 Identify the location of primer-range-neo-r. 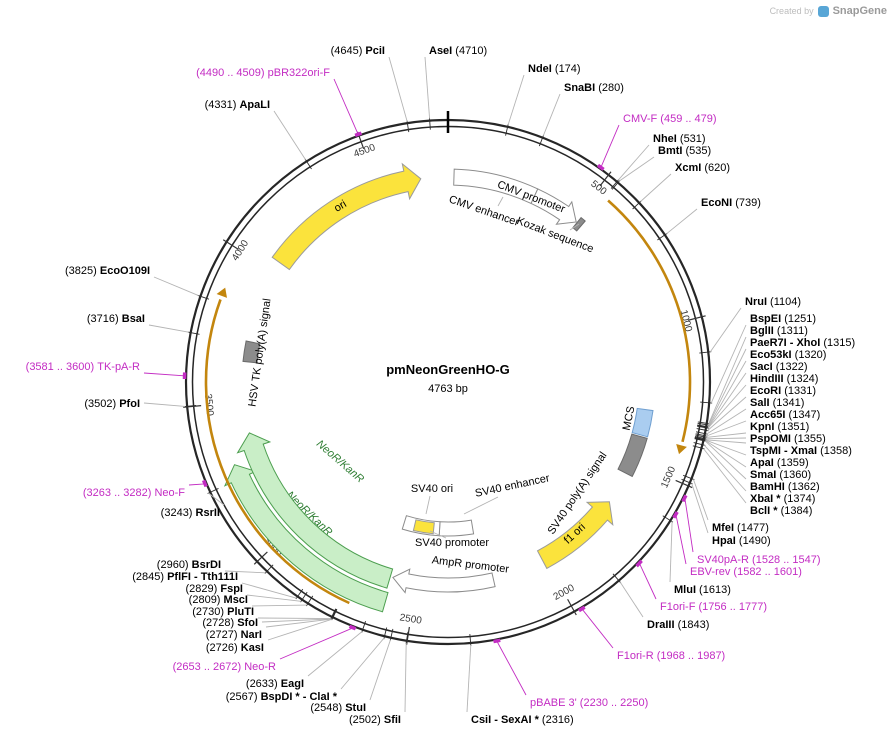
(352, 627).